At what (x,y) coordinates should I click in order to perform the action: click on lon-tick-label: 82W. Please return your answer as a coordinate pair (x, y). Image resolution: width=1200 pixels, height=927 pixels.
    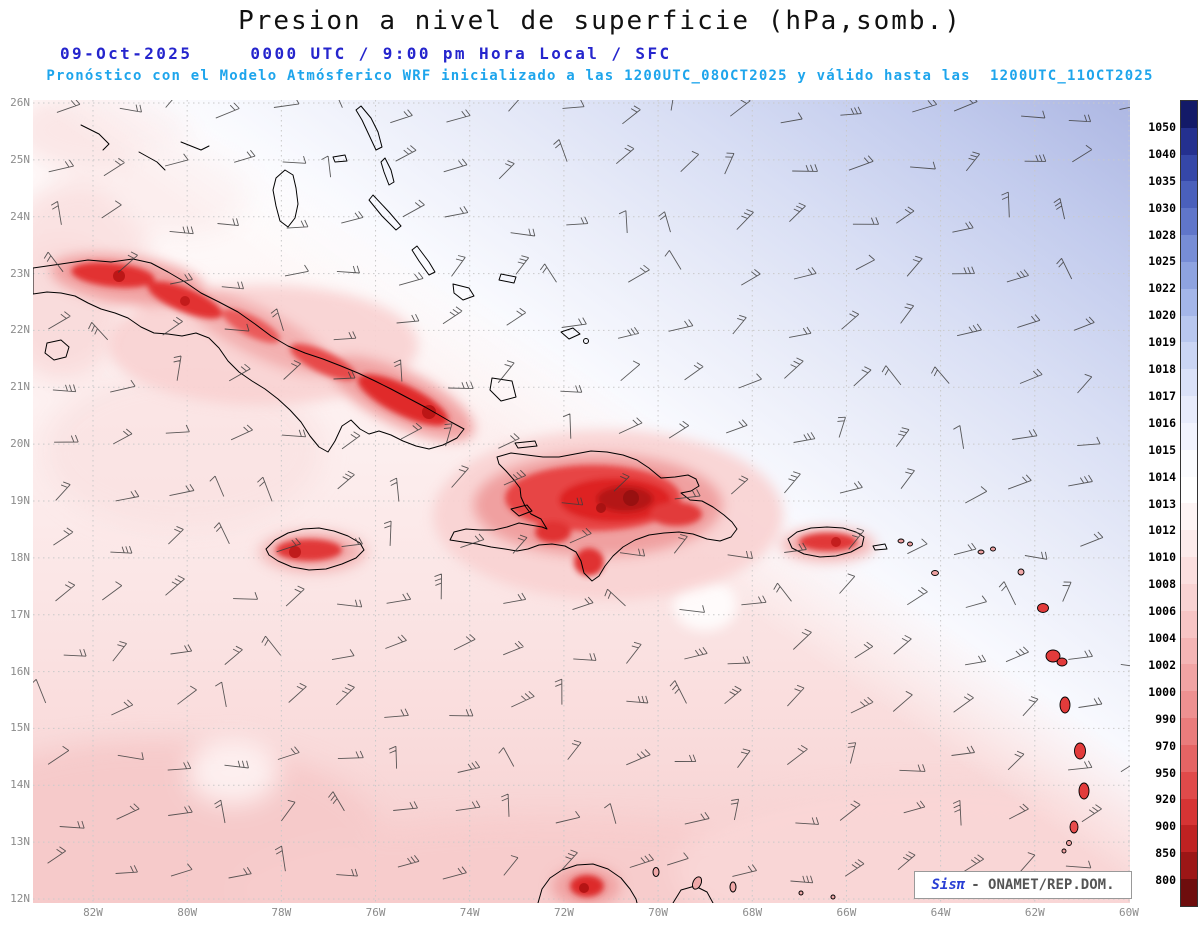
    Looking at the image, I should click on (93, 912).